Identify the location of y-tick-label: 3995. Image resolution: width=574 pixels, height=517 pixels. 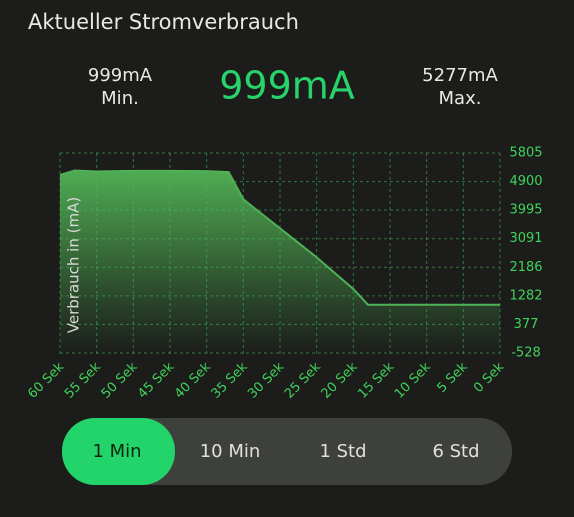
(525, 210).